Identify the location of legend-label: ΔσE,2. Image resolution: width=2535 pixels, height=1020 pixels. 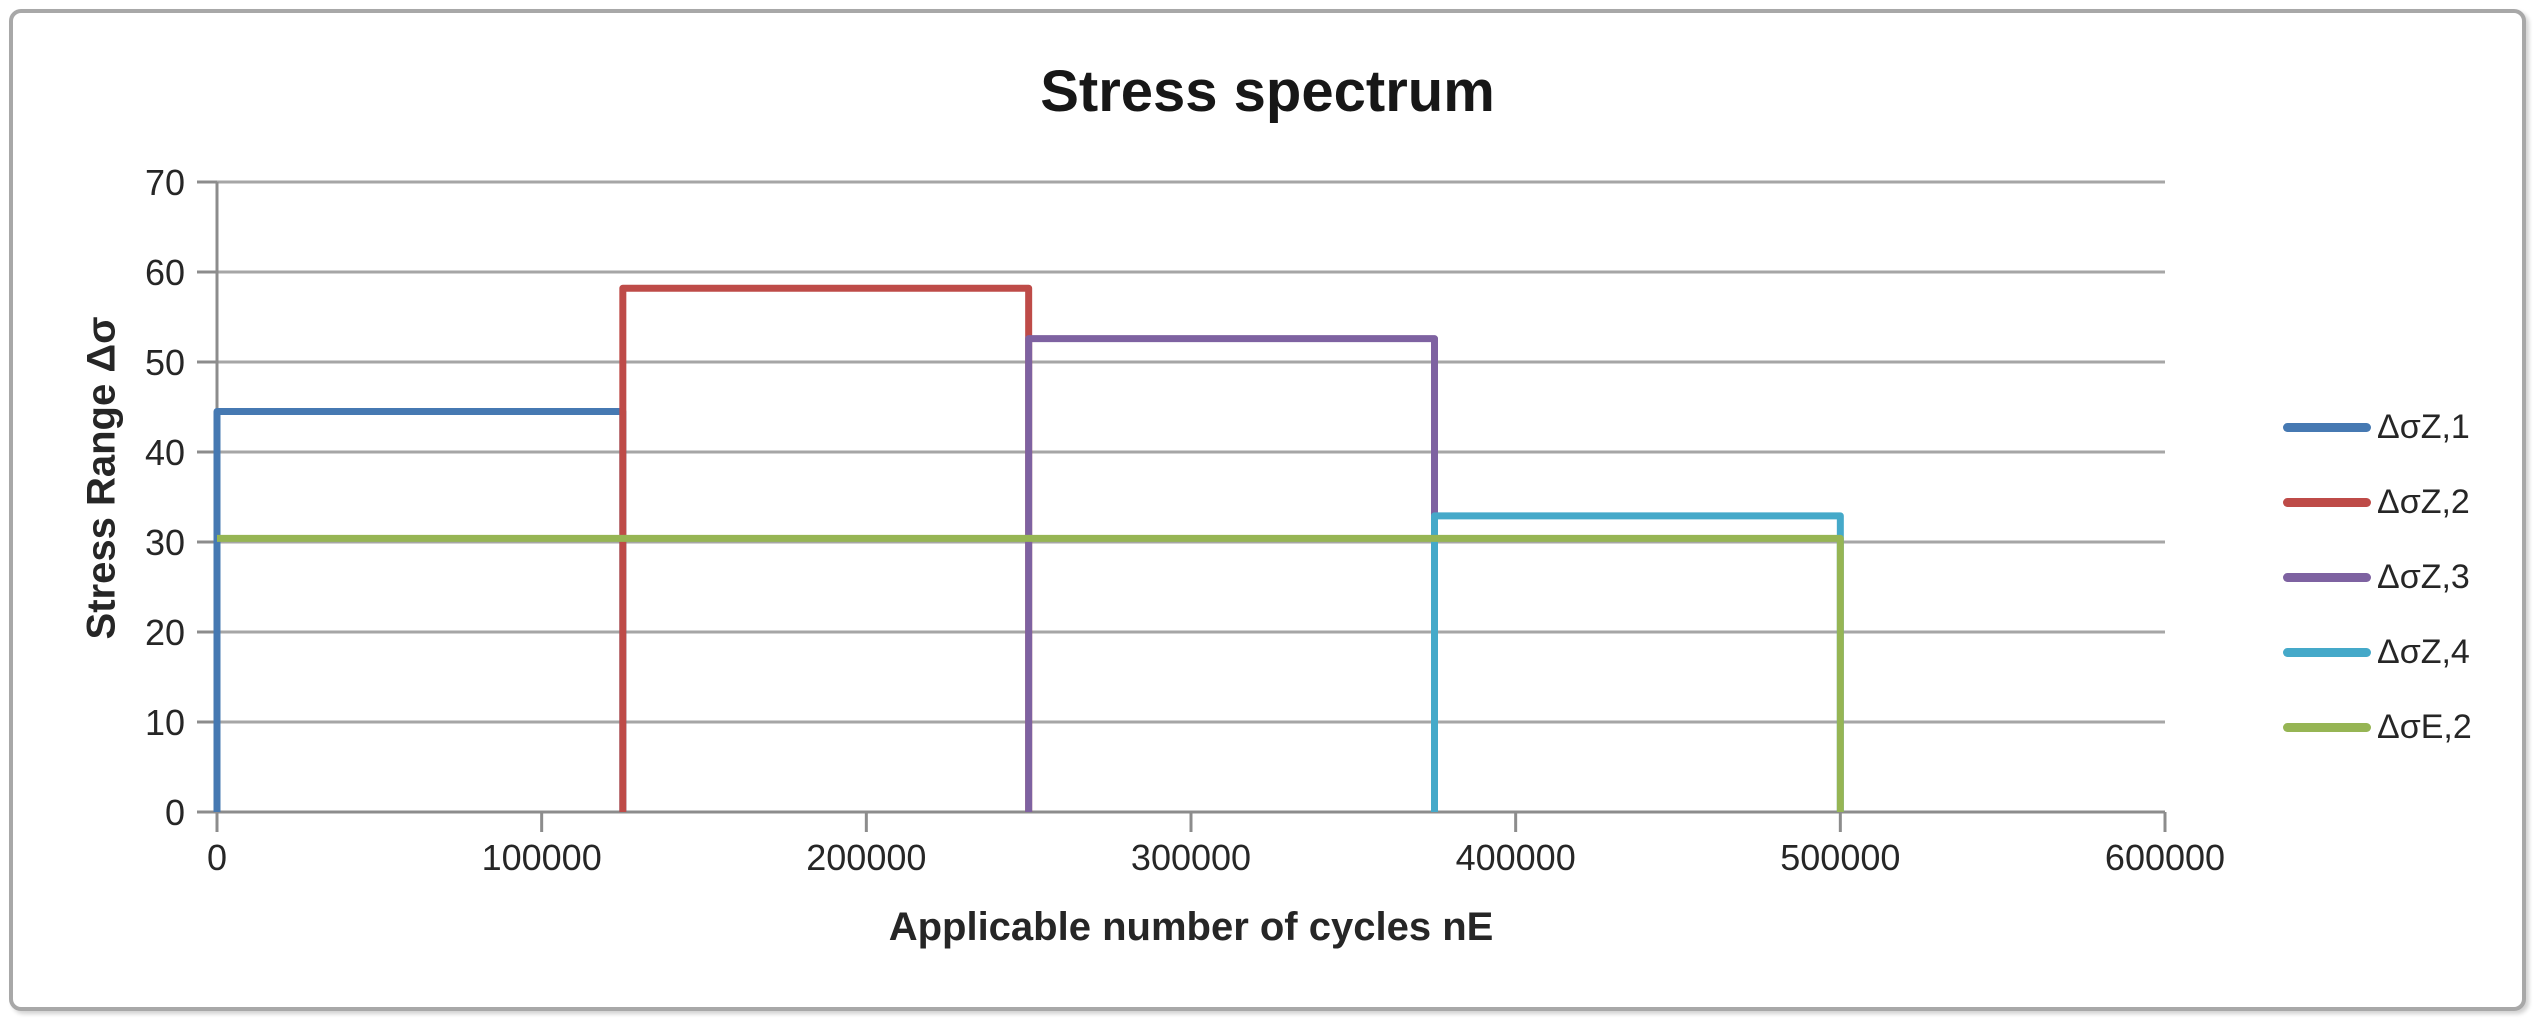
(2424, 727).